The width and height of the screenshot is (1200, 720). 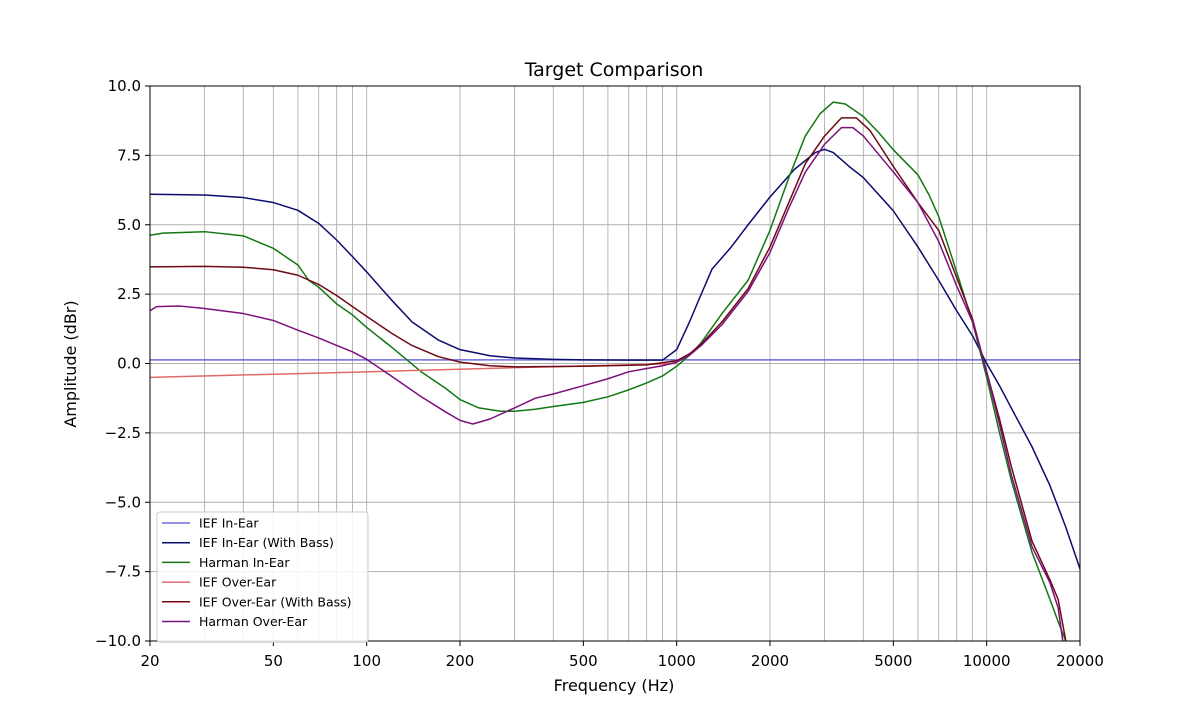 I want to click on y-tick-label: −2.5, so click(x=123, y=433).